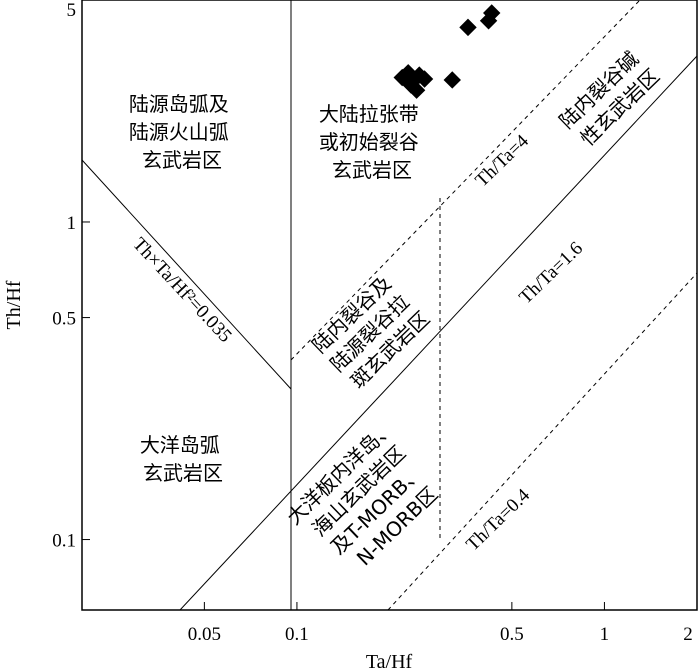 The height and width of the screenshot is (672, 700). What do you see at coordinates (551, 273) in the screenshot?
I see `label-th-ta-16: Th/Ta=1.6` at bounding box center [551, 273].